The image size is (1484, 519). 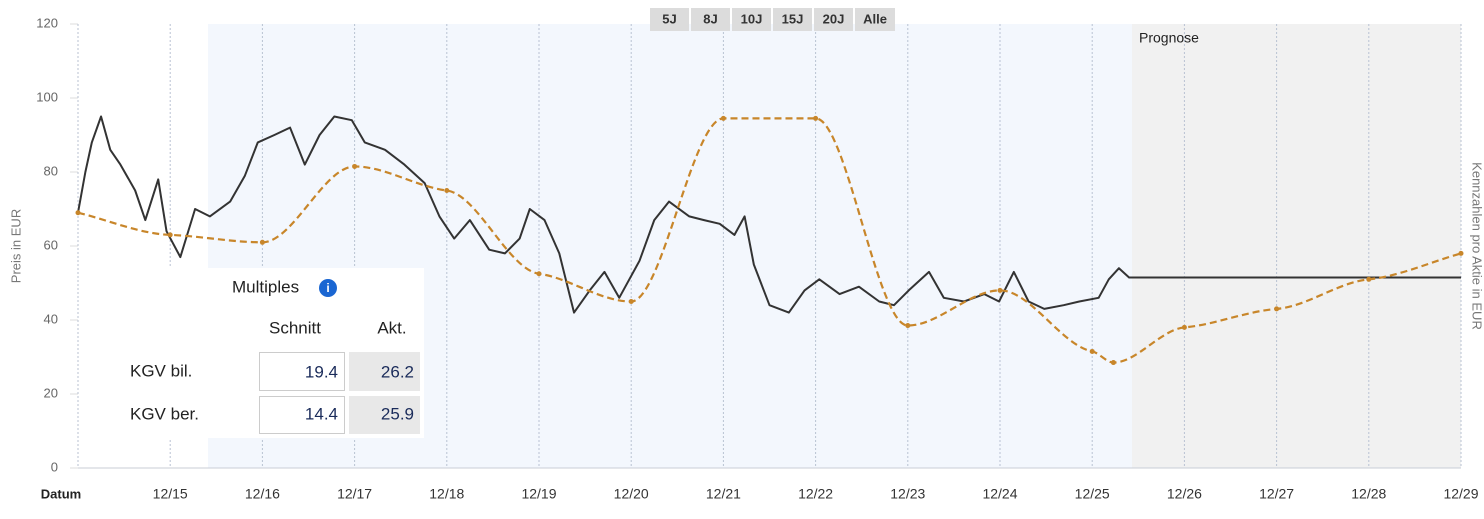 I want to click on y-tick-label: 20, so click(x=51, y=392).